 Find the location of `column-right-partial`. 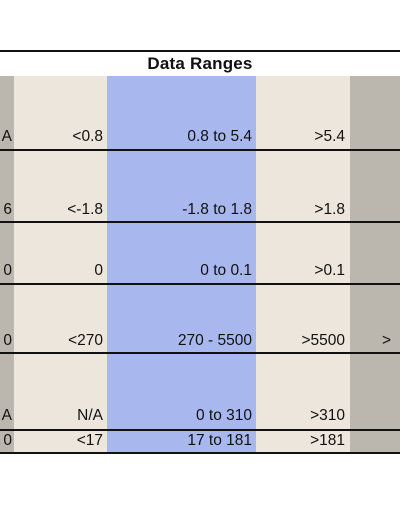

column-right-partial is located at coordinates (375, 264).